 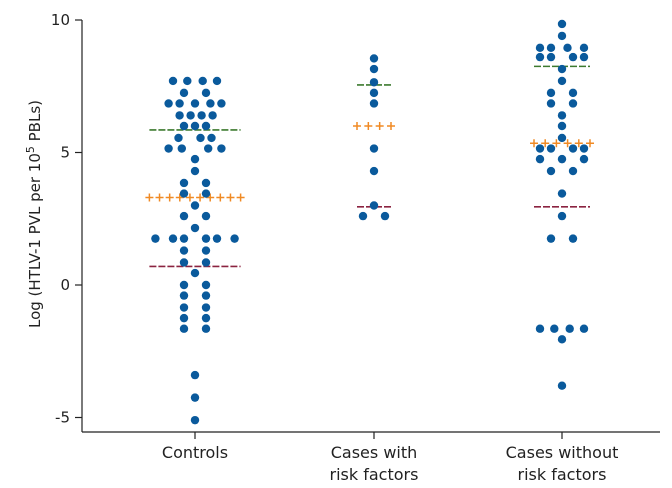 What do you see at coordinates (195, 452) in the screenshot?
I see `x-category-label: Controls` at bounding box center [195, 452].